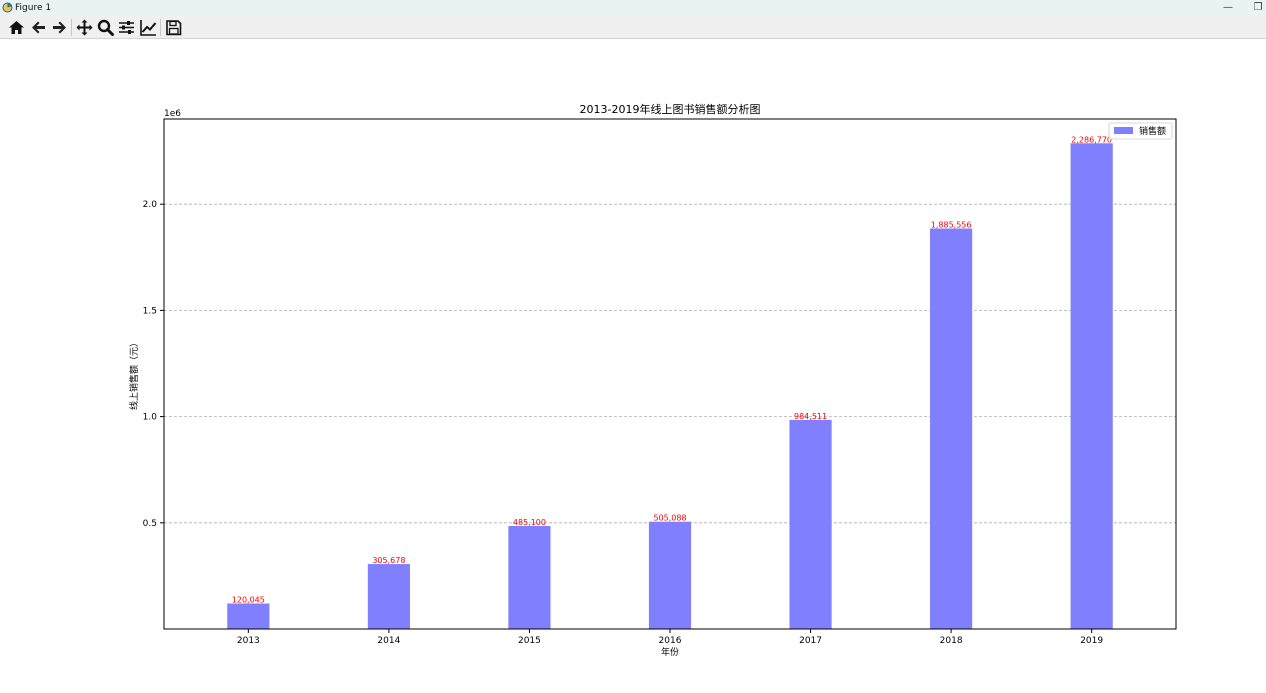  Describe the element at coordinates (150, 524) in the screenshot. I see `y-tick-label: 0.5` at that location.